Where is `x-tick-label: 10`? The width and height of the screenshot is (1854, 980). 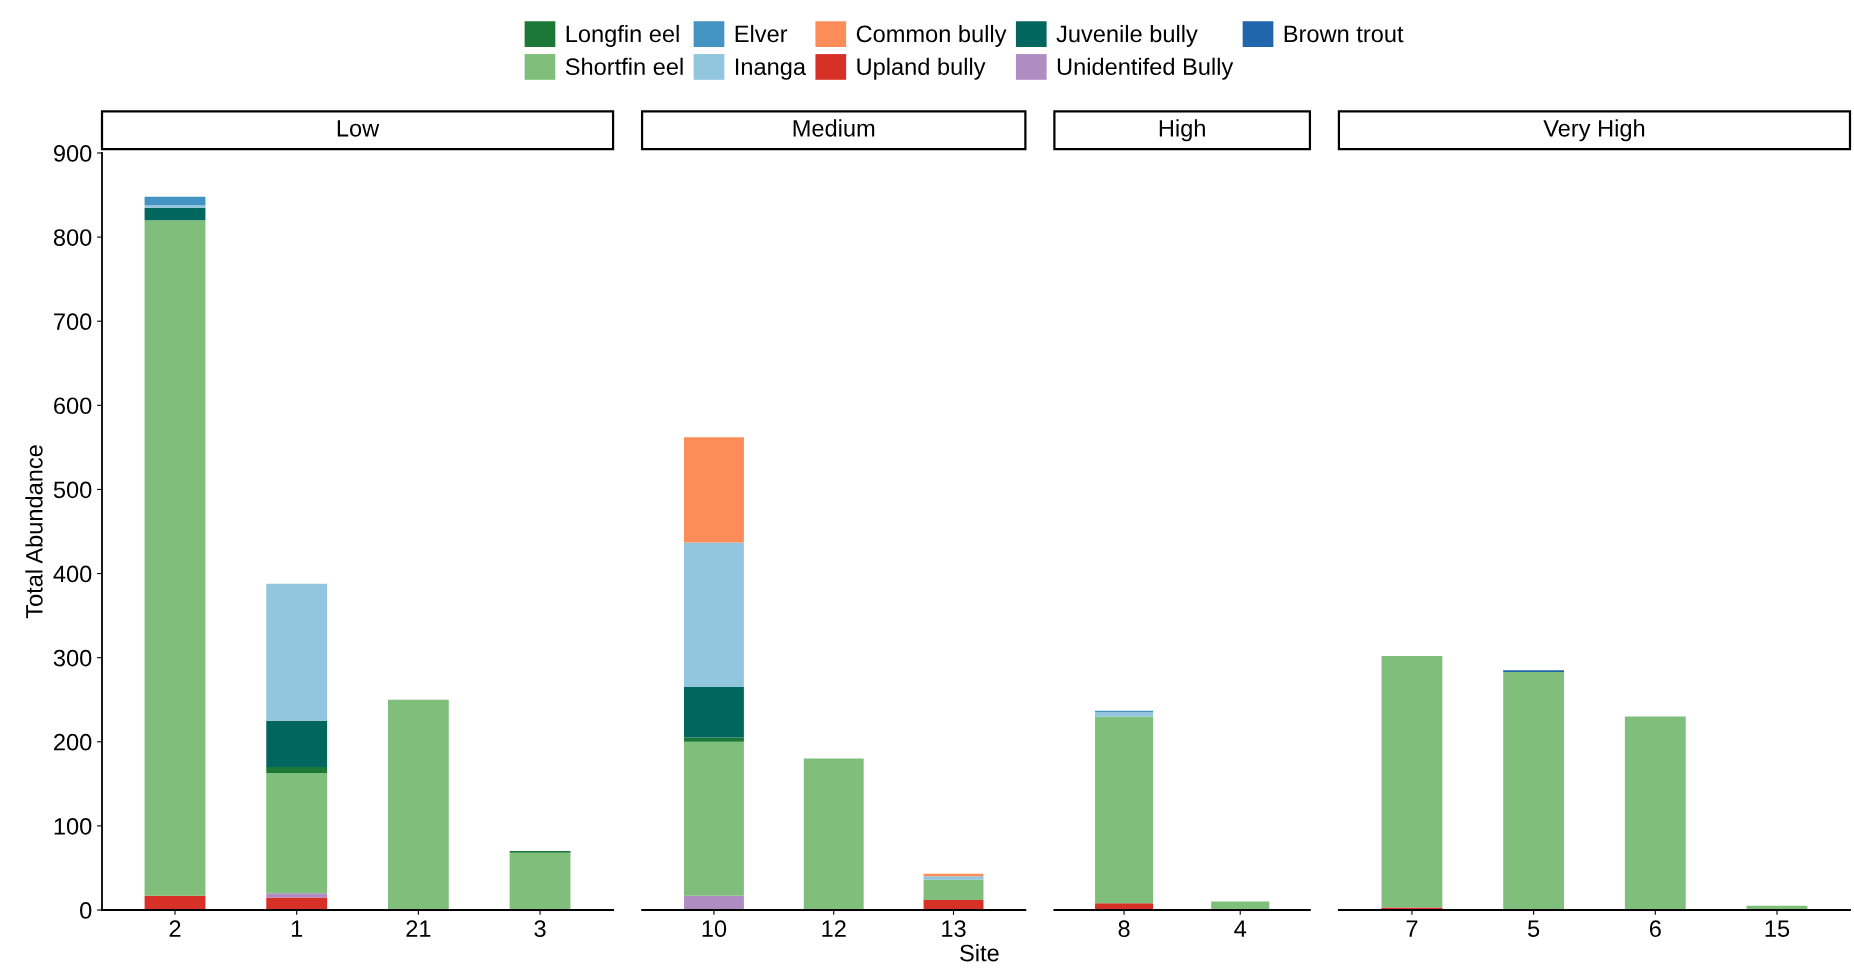
x-tick-label: 10 is located at coordinates (714, 929).